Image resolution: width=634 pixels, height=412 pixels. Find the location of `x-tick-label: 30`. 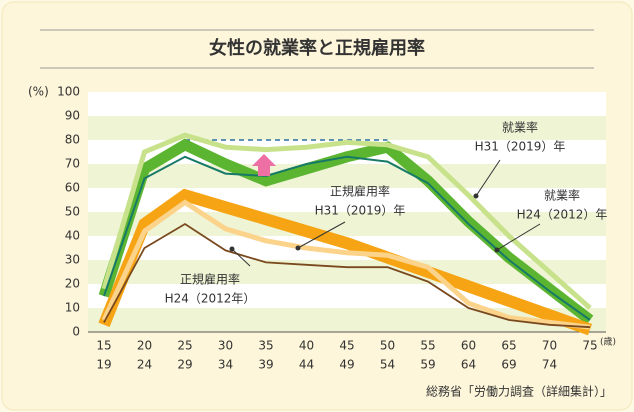

x-tick-label: 30 is located at coordinates (225, 346).